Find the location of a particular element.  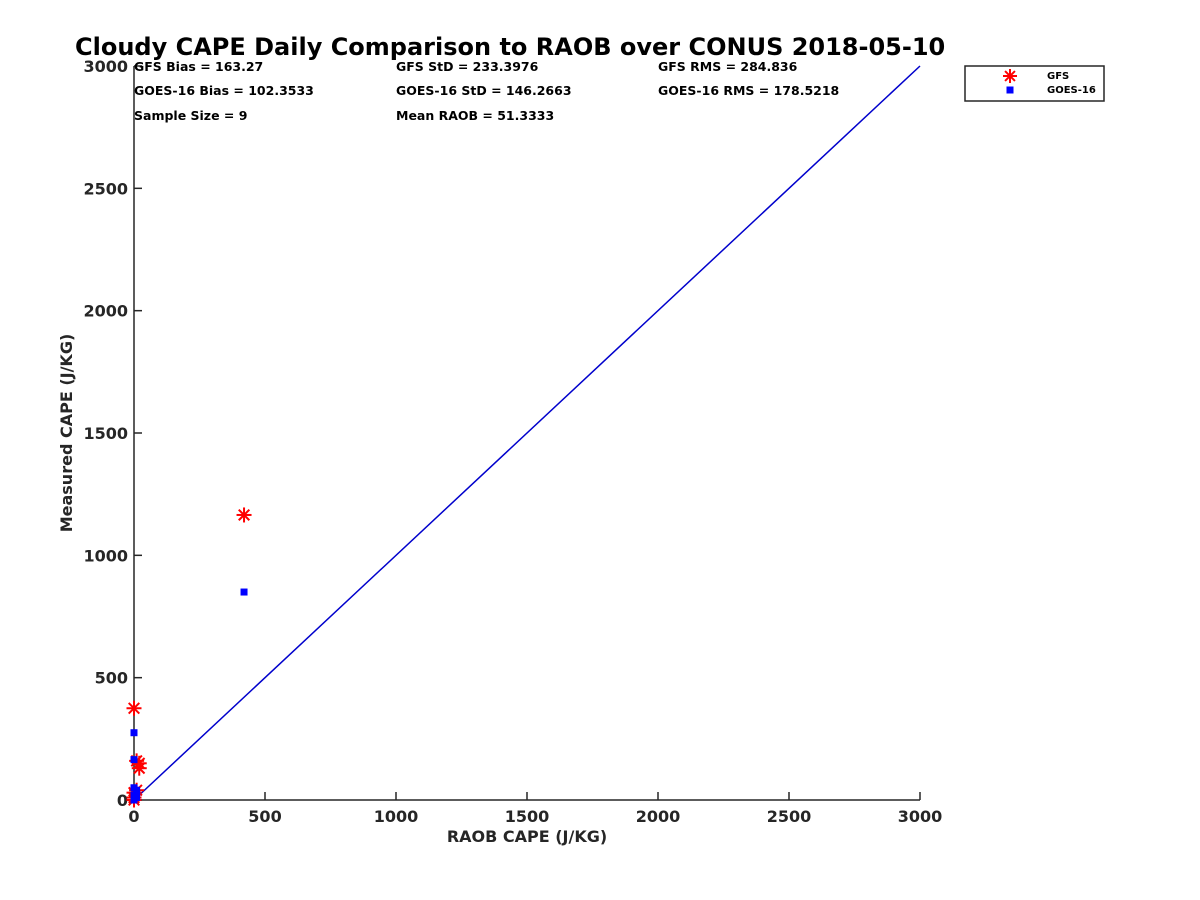

stat-goes16-bias: GOES-16 Bias = 102.3533 is located at coordinates (224, 90).